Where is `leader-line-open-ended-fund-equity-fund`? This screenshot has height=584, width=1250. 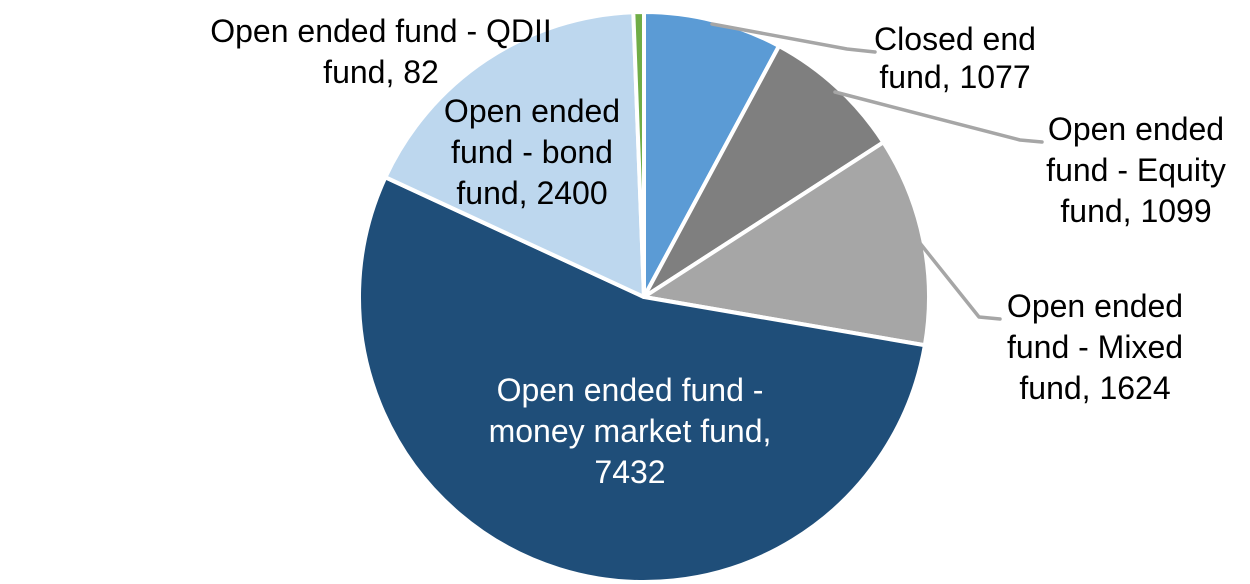
leader-line-open-ended-fund-equity-fund is located at coordinates (938, 117).